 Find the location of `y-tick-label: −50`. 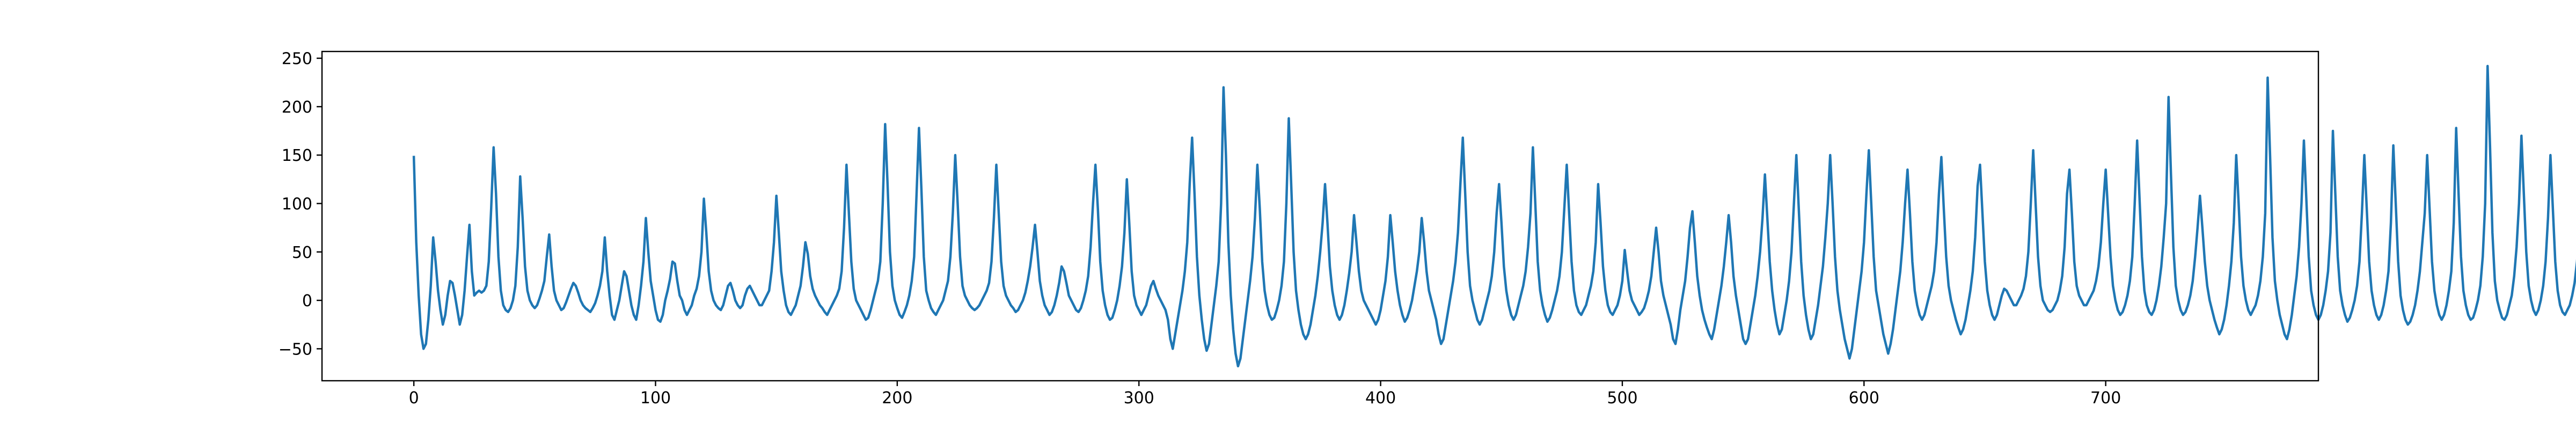

y-tick-label: −50 is located at coordinates (295, 349).